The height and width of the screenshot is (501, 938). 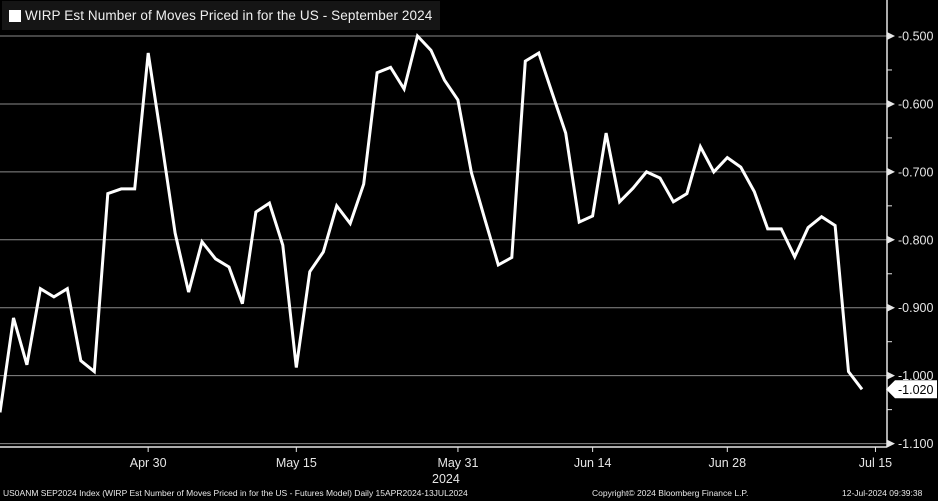 I want to click on y-tick-label: -1.000, so click(x=915, y=376).